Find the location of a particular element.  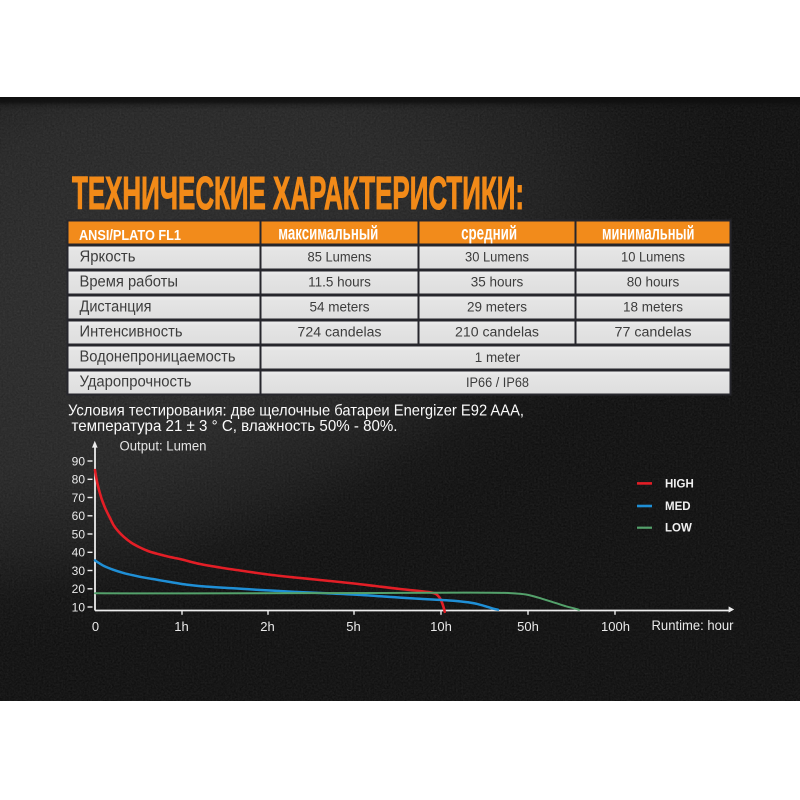

svg-text: 40 is located at coordinates (79, 553).